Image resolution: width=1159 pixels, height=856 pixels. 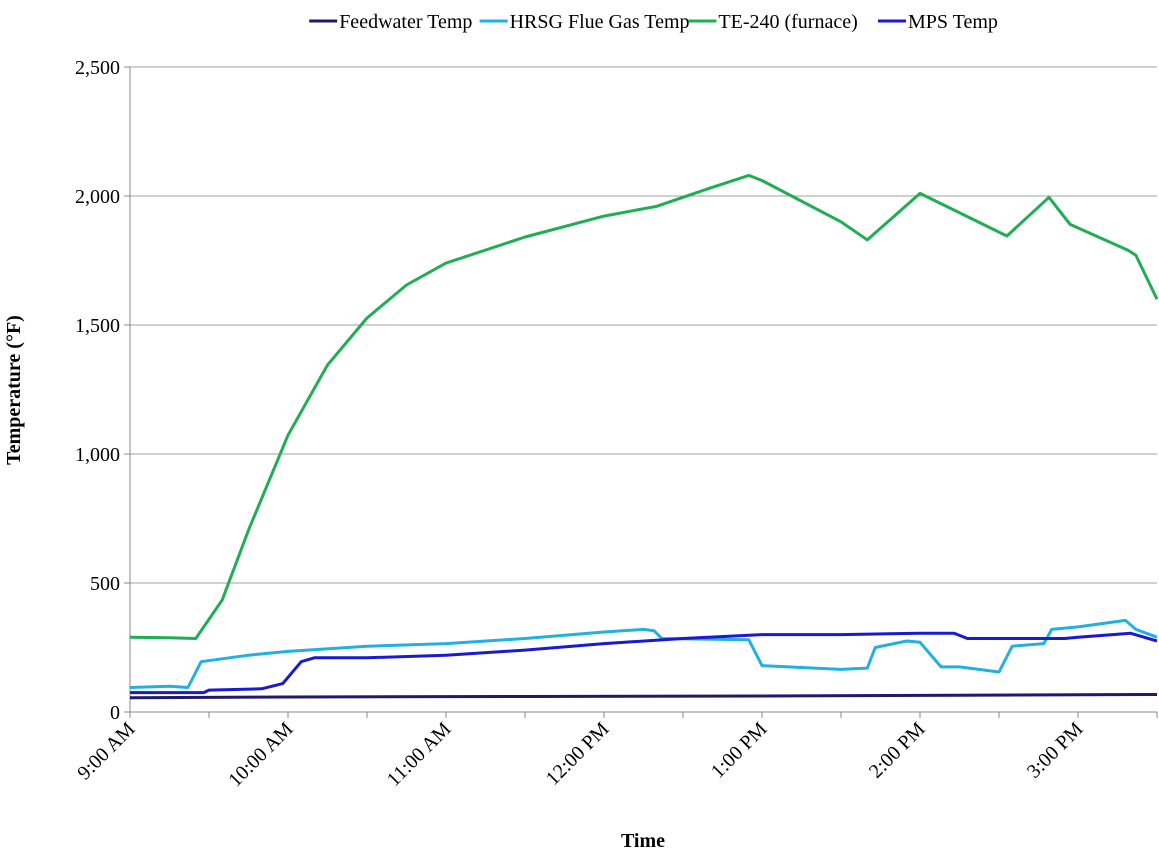 I want to click on x-tick-label: 1:00 PM, so click(x=739, y=750).